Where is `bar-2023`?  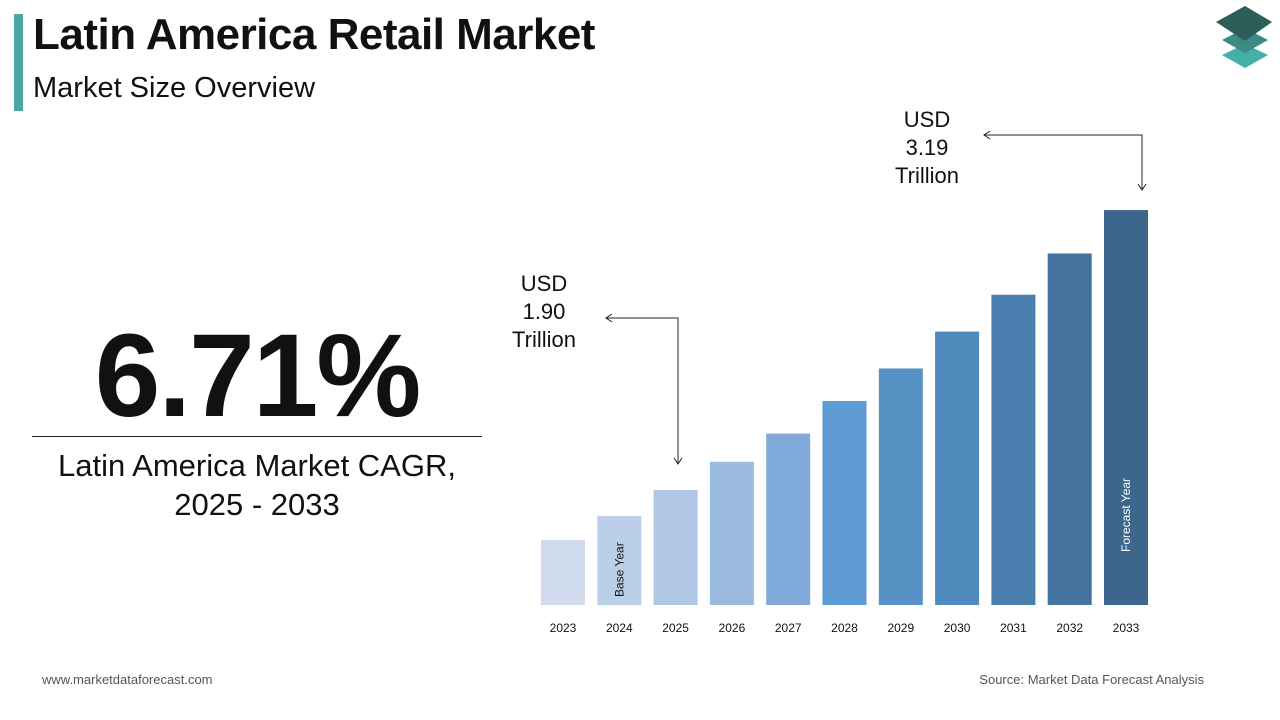
bar-2023 is located at coordinates (563, 572).